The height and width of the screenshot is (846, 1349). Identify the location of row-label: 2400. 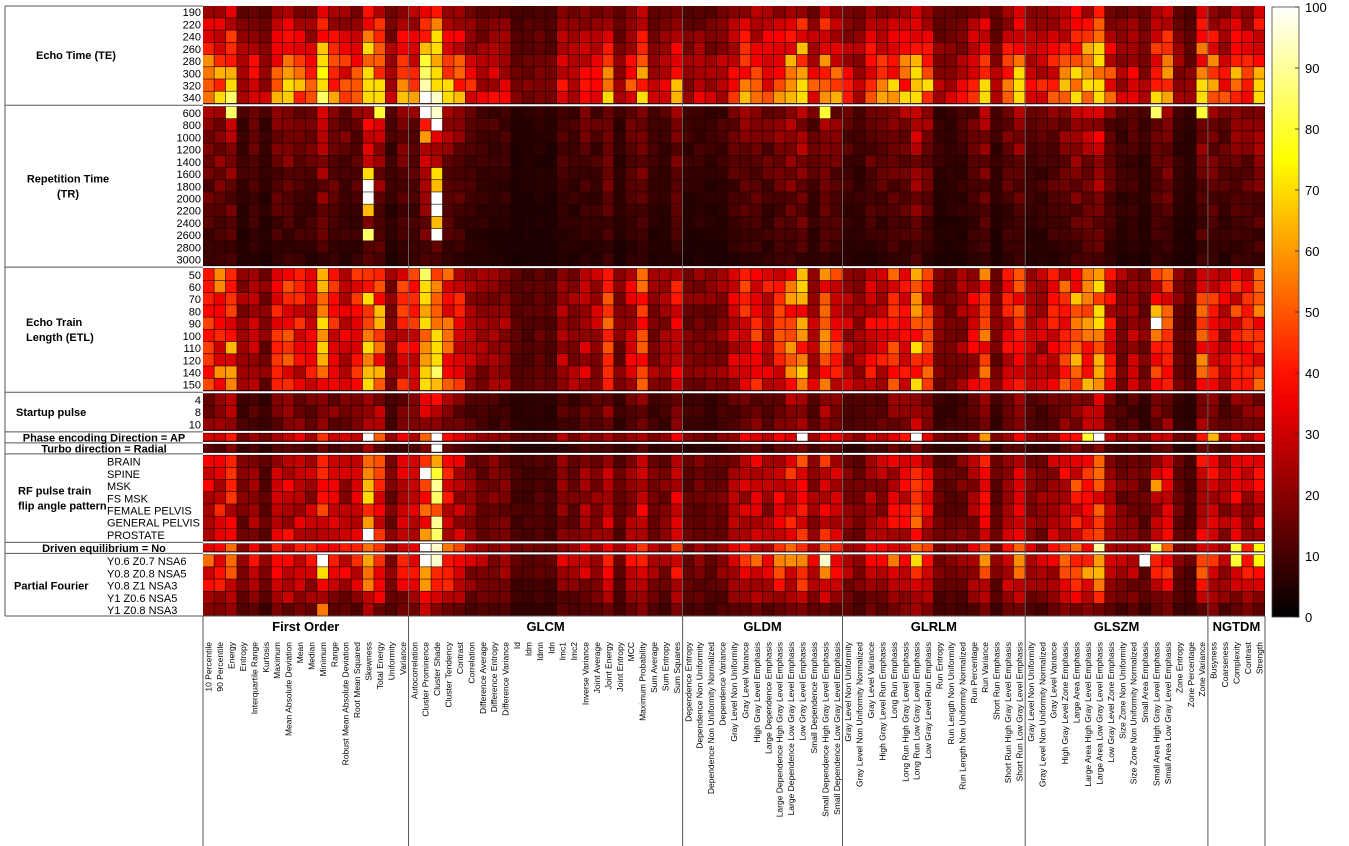
(189, 224).